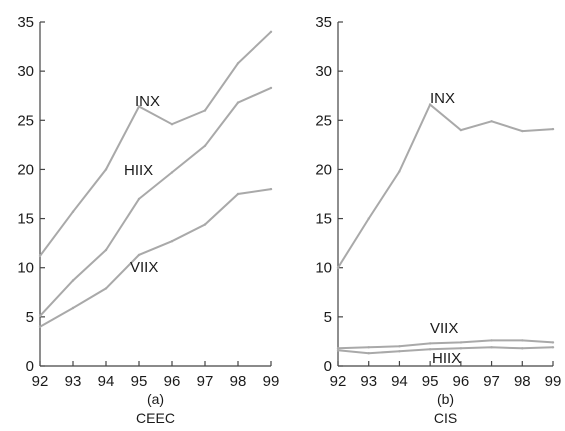 The image size is (565, 431). What do you see at coordinates (155, 418) in the screenshot?
I see `panel-title: CEEC` at bounding box center [155, 418].